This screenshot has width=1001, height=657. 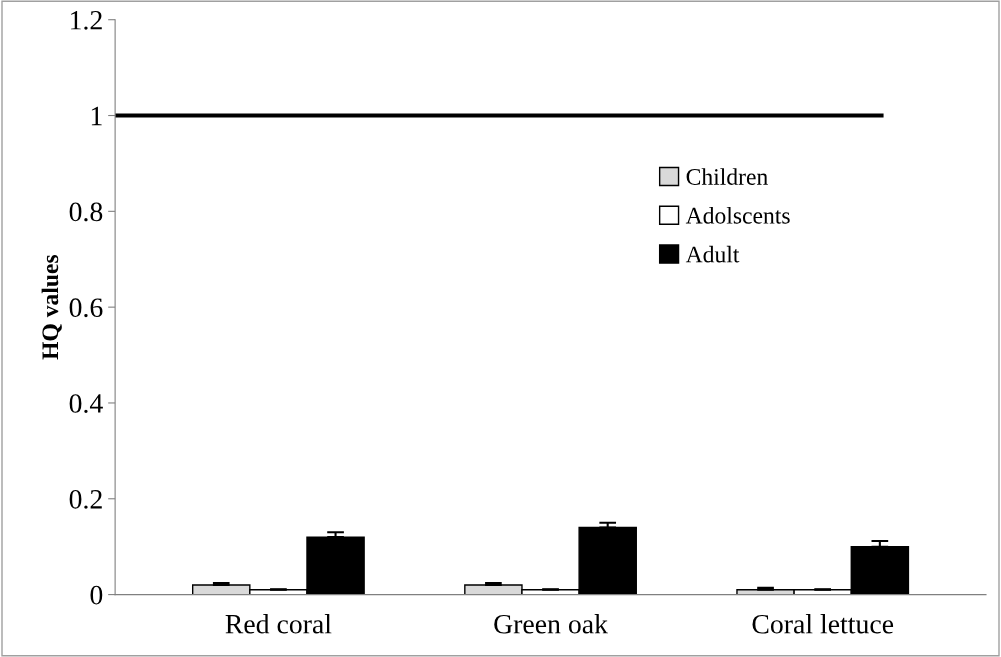 What do you see at coordinates (51, 307) in the screenshot?
I see `y-axis-title: HQ values` at bounding box center [51, 307].